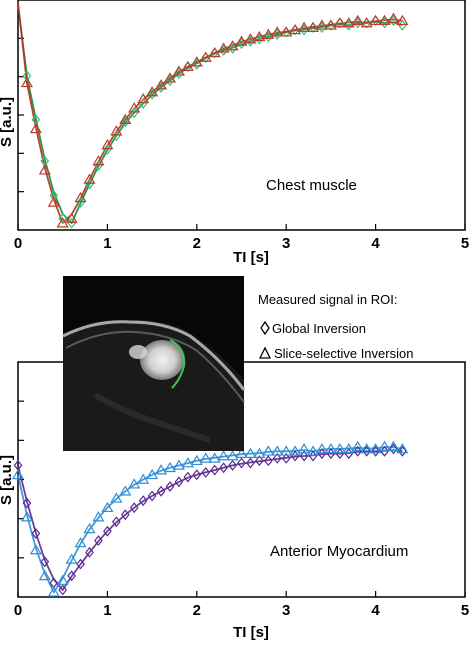 This screenshot has height=645, width=472. I want to click on triangle-icon, so click(265, 352).